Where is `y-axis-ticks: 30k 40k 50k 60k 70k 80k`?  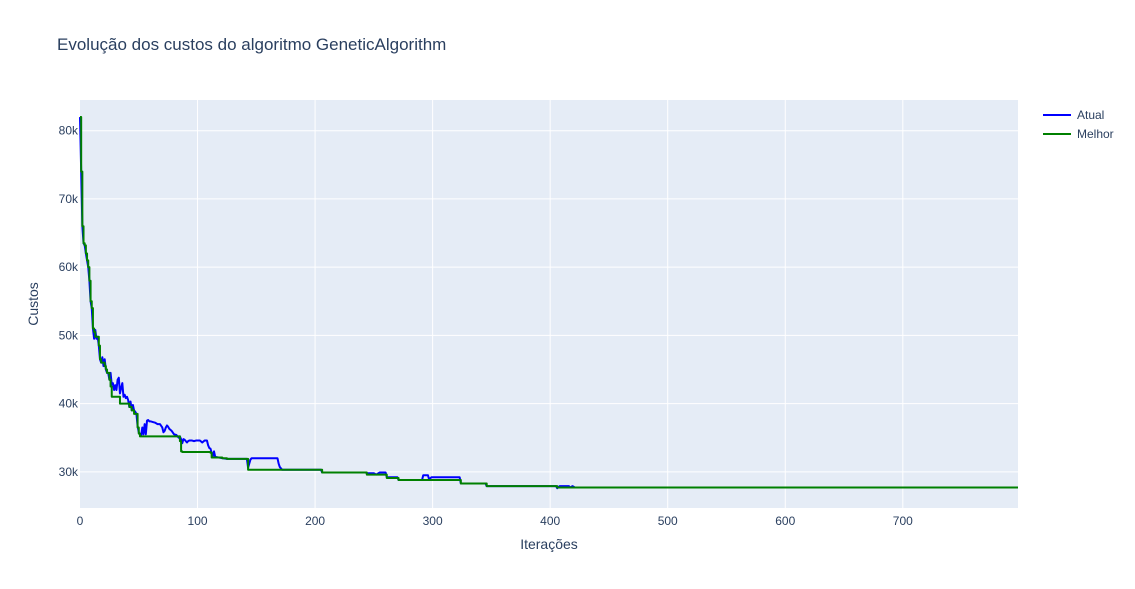 y-axis-ticks: 30k 40k 50k 60k 70k 80k is located at coordinates (69, 301).